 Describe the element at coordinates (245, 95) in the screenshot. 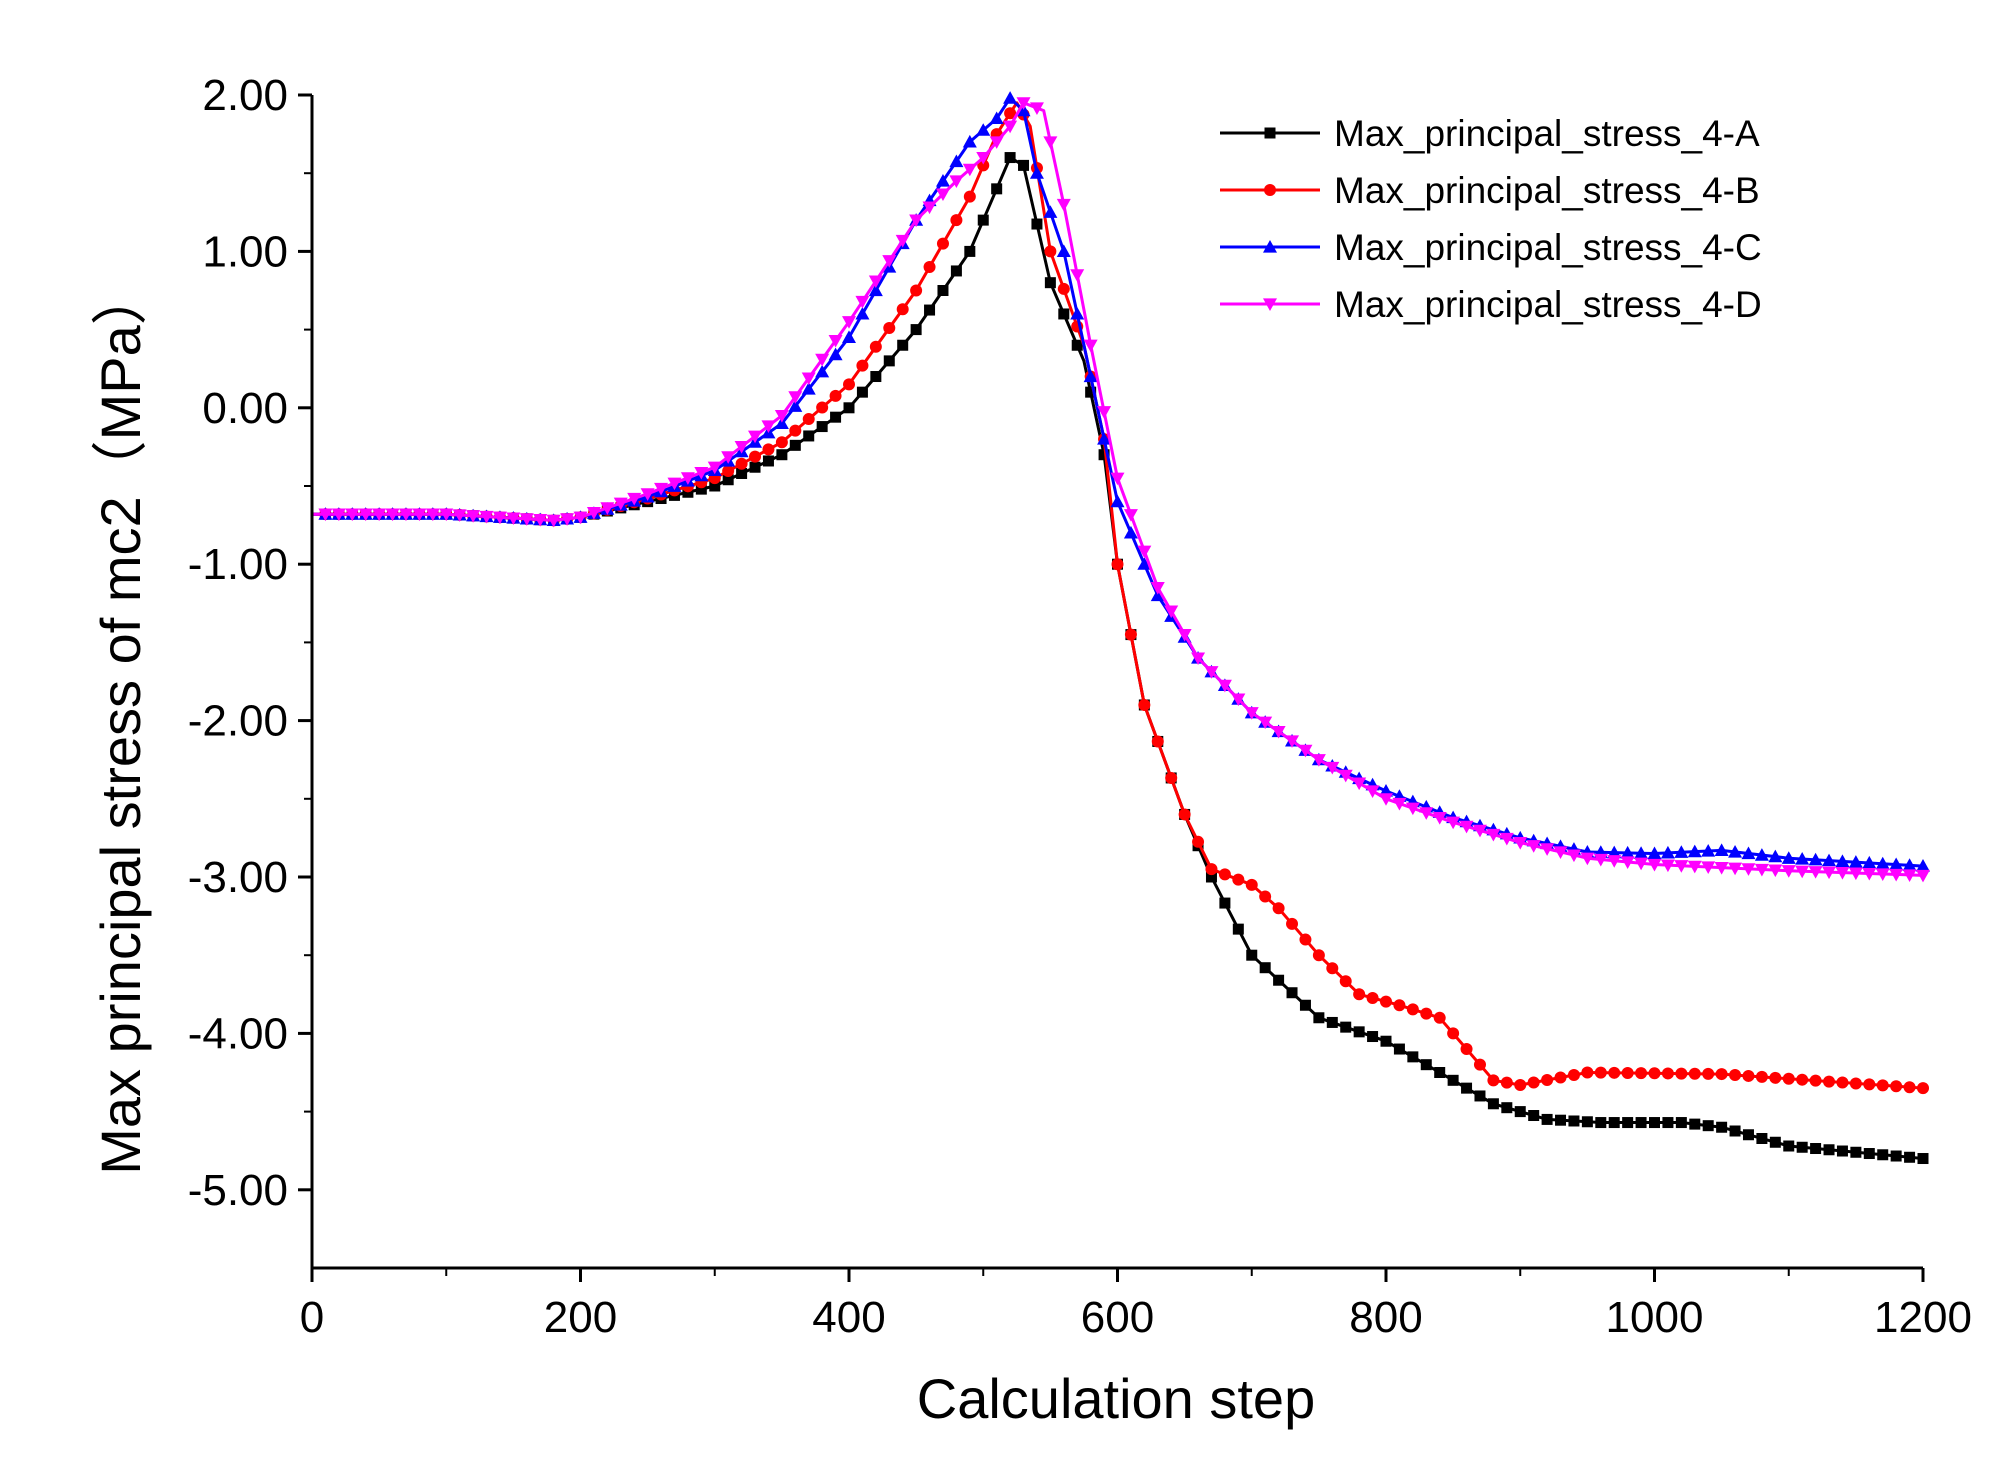

I see `y-tick-label: 2.00` at that location.